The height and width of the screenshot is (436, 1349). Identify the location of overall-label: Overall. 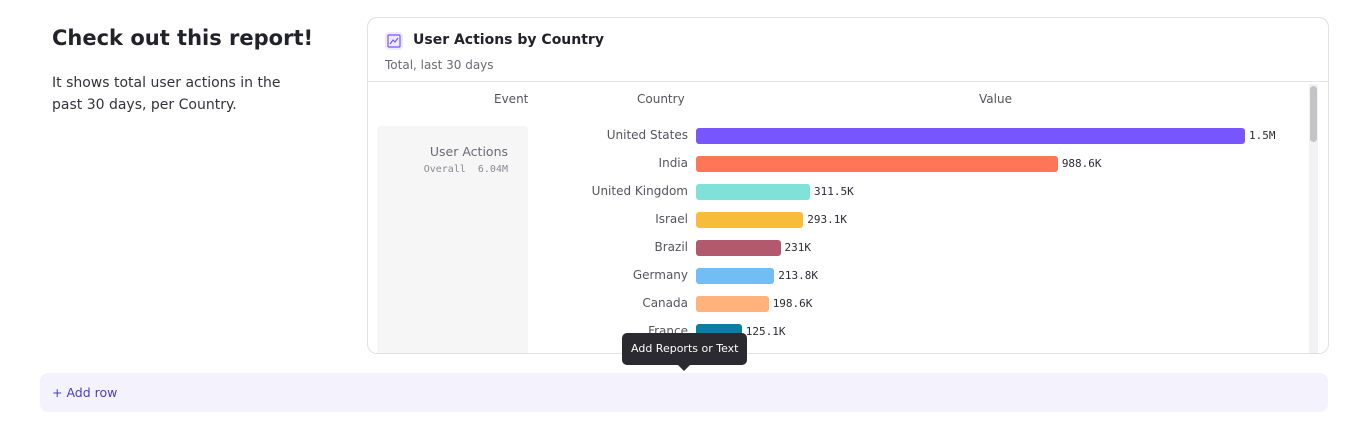
(444, 169).